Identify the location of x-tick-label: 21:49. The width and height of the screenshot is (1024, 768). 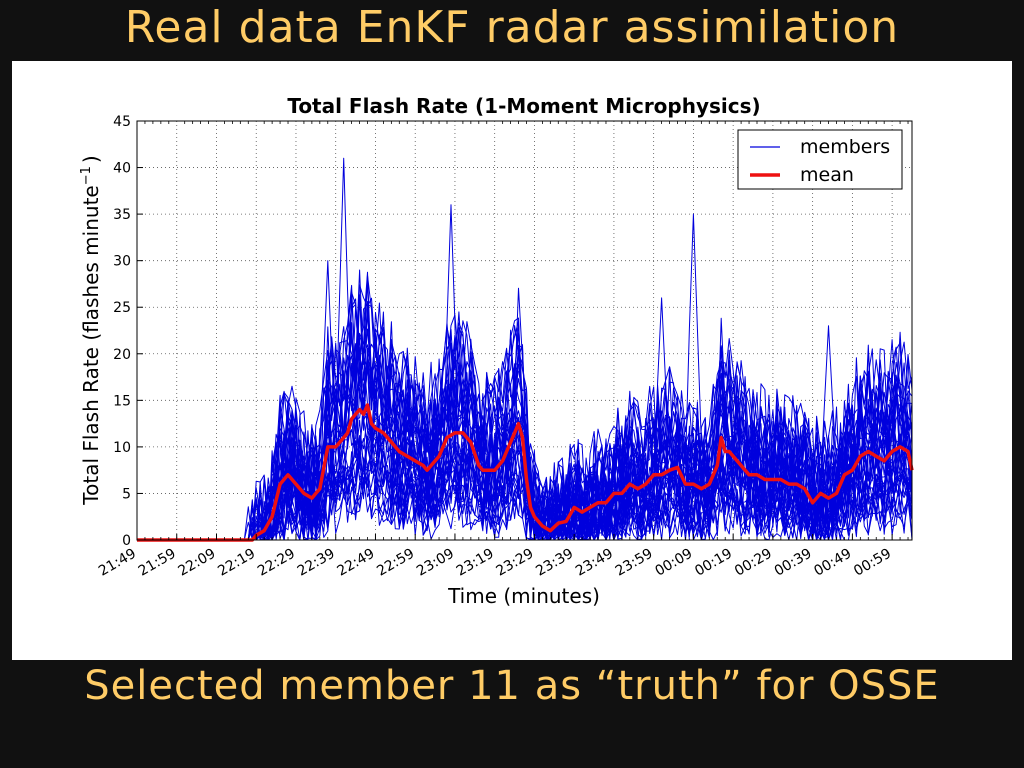
(117, 563).